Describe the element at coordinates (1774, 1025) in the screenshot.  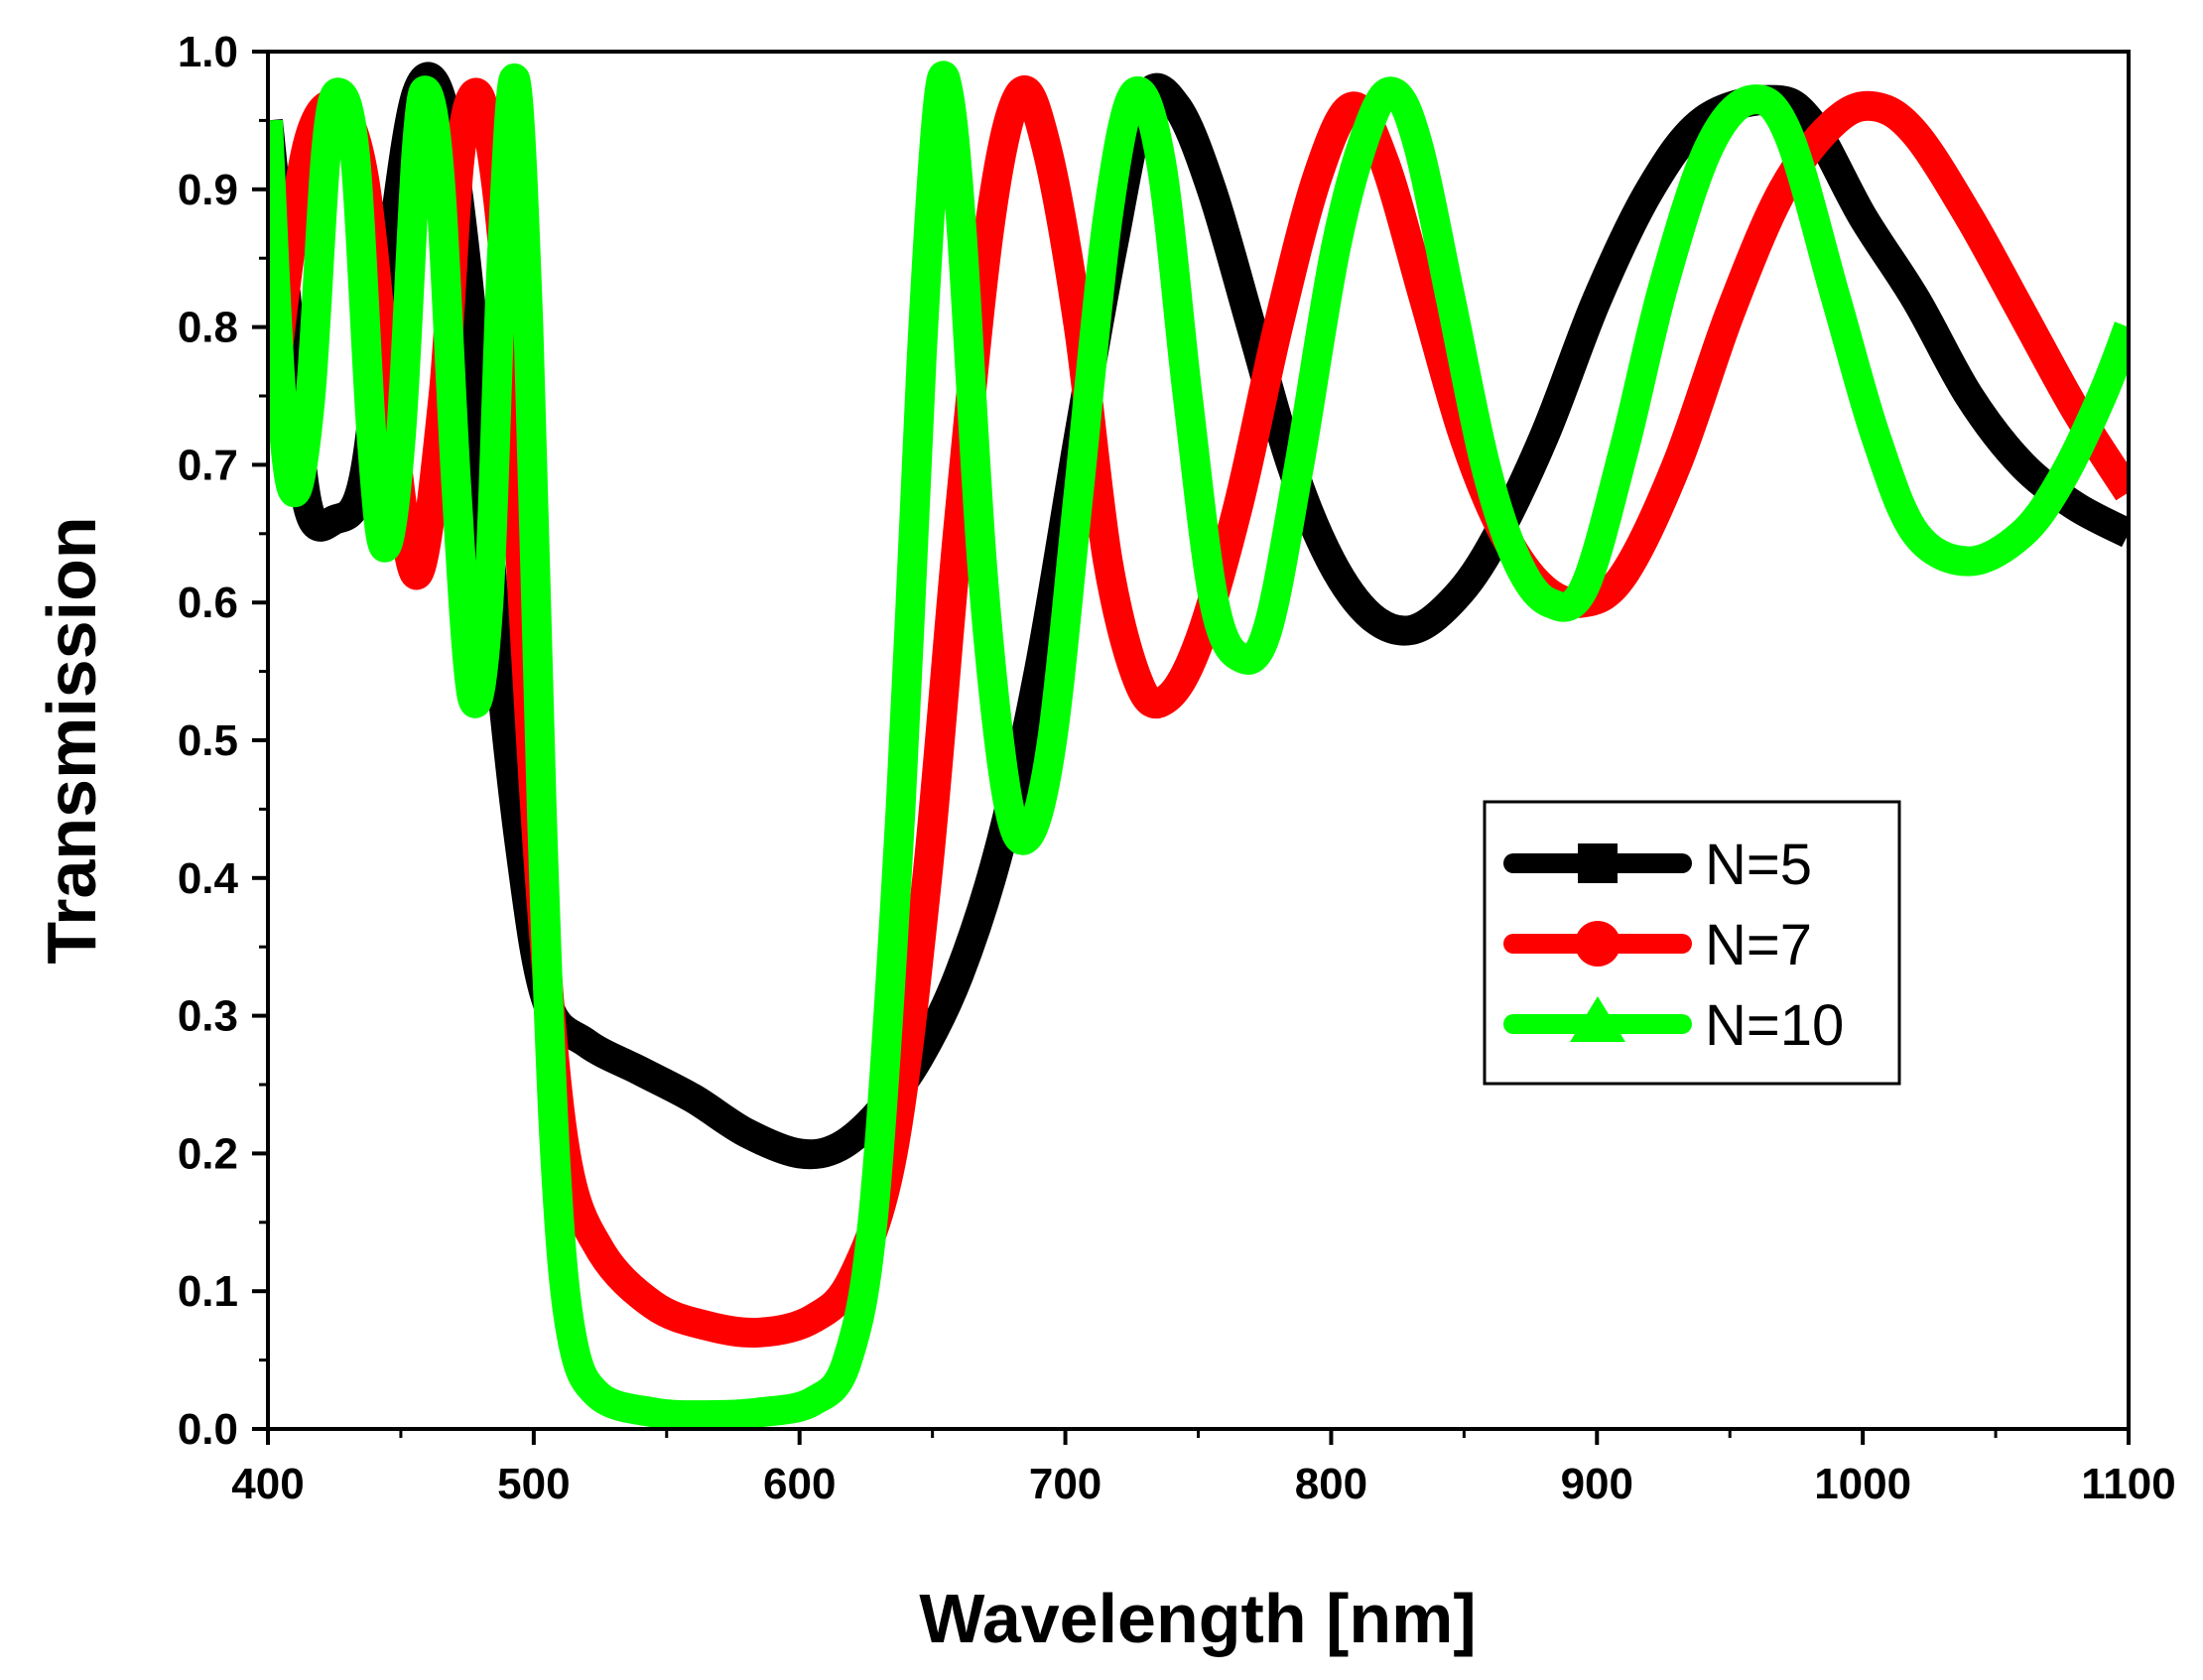
I see `legend-label-n-10: N=10` at that location.